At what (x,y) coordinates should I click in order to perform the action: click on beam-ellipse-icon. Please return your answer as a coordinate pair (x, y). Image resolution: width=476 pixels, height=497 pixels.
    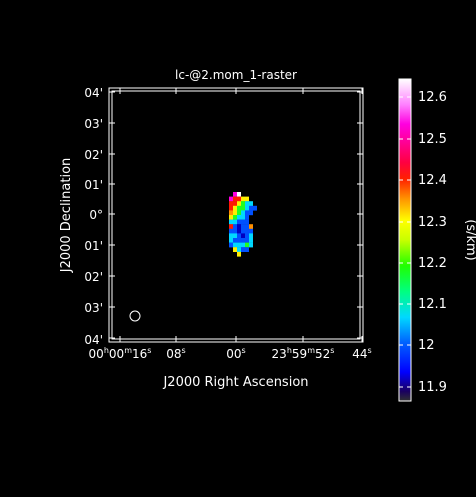
    Looking at the image, I should click on (135, 316).